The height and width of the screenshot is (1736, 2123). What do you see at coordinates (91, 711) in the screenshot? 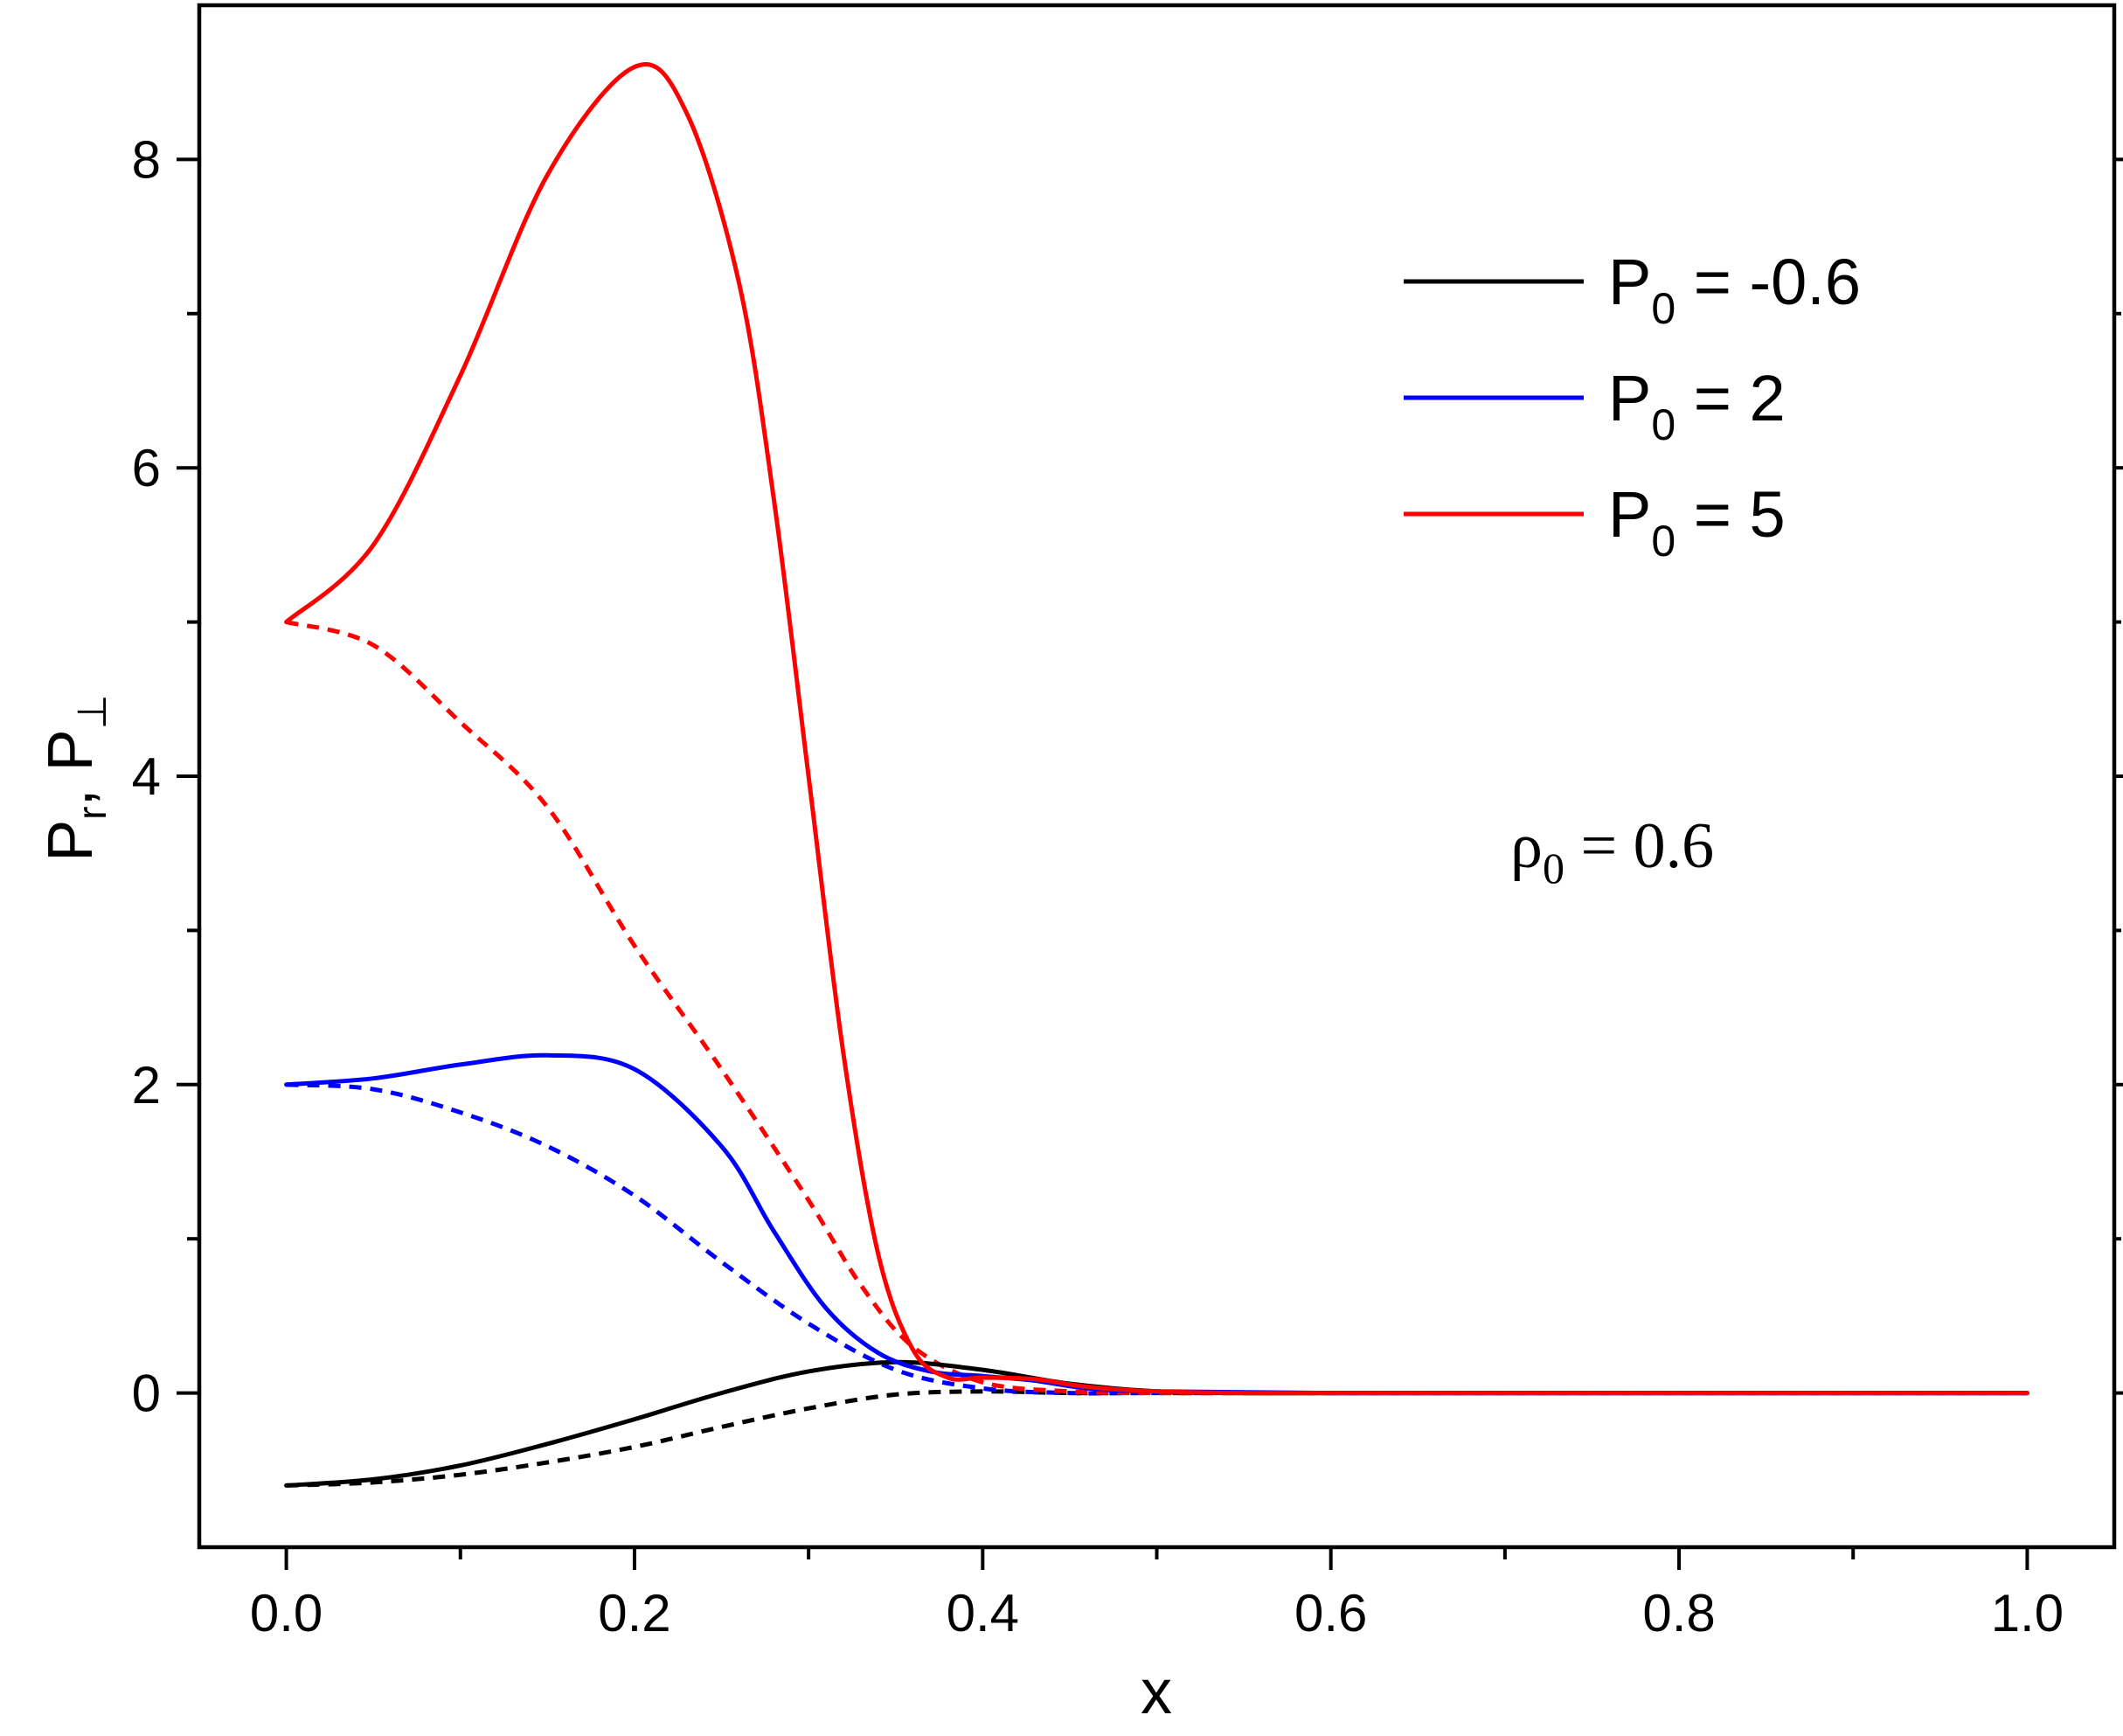
I see `y-axis-title-sub2: ⊥` at bounding box center [91, 711].